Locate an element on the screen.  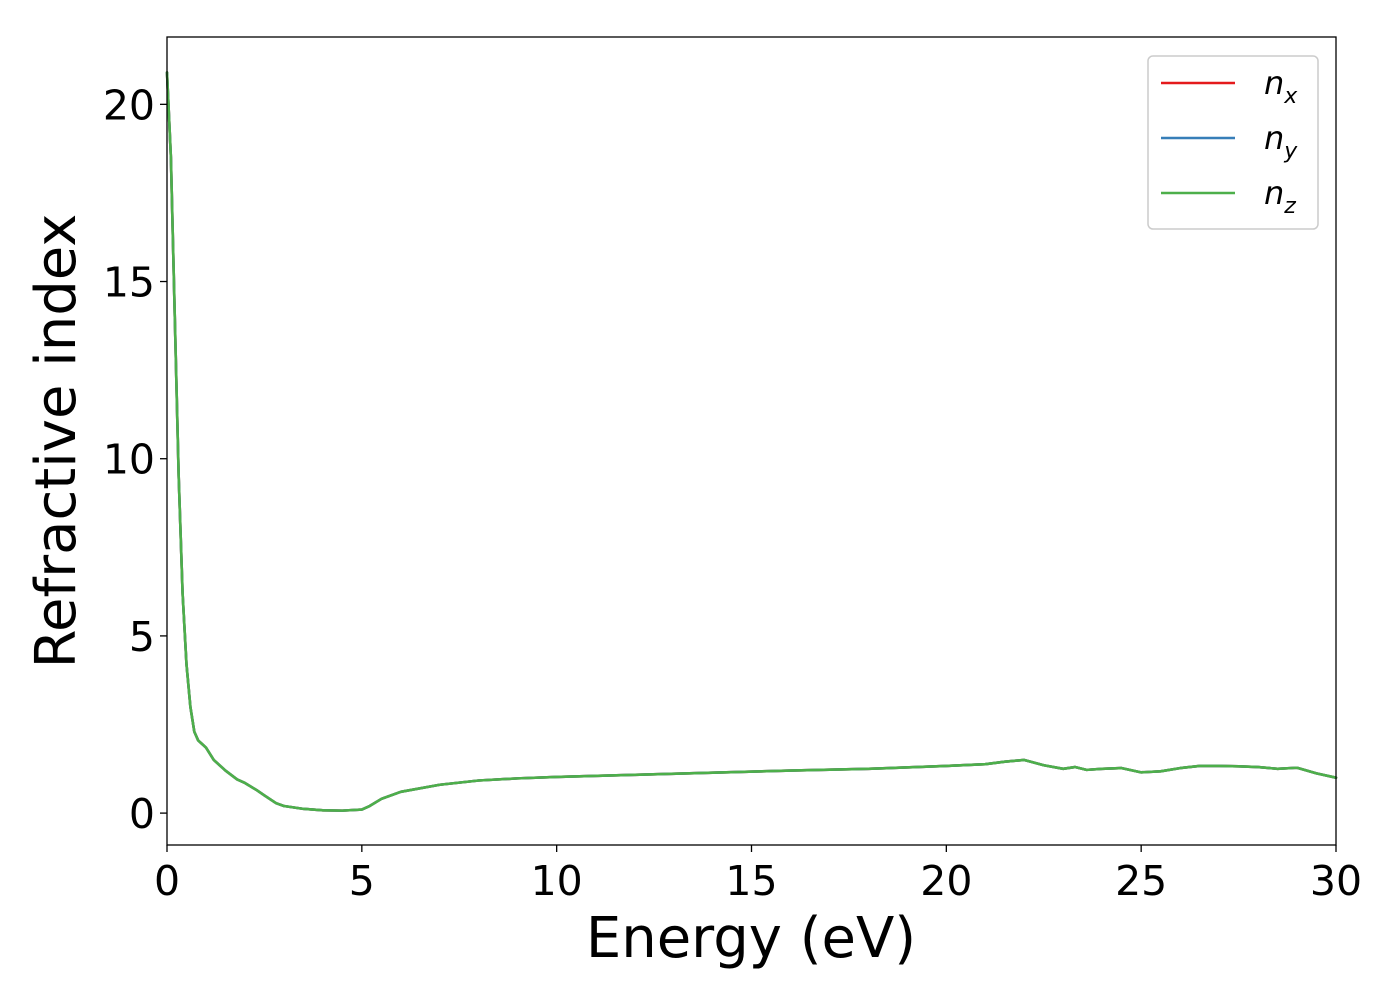
legend-label-subscript: x is located at coordinates (1290, 96).